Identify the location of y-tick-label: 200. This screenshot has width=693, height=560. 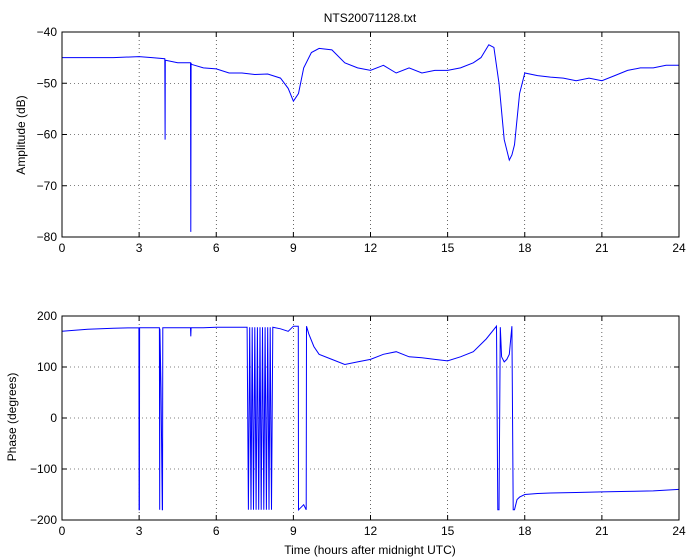
(47, 316).